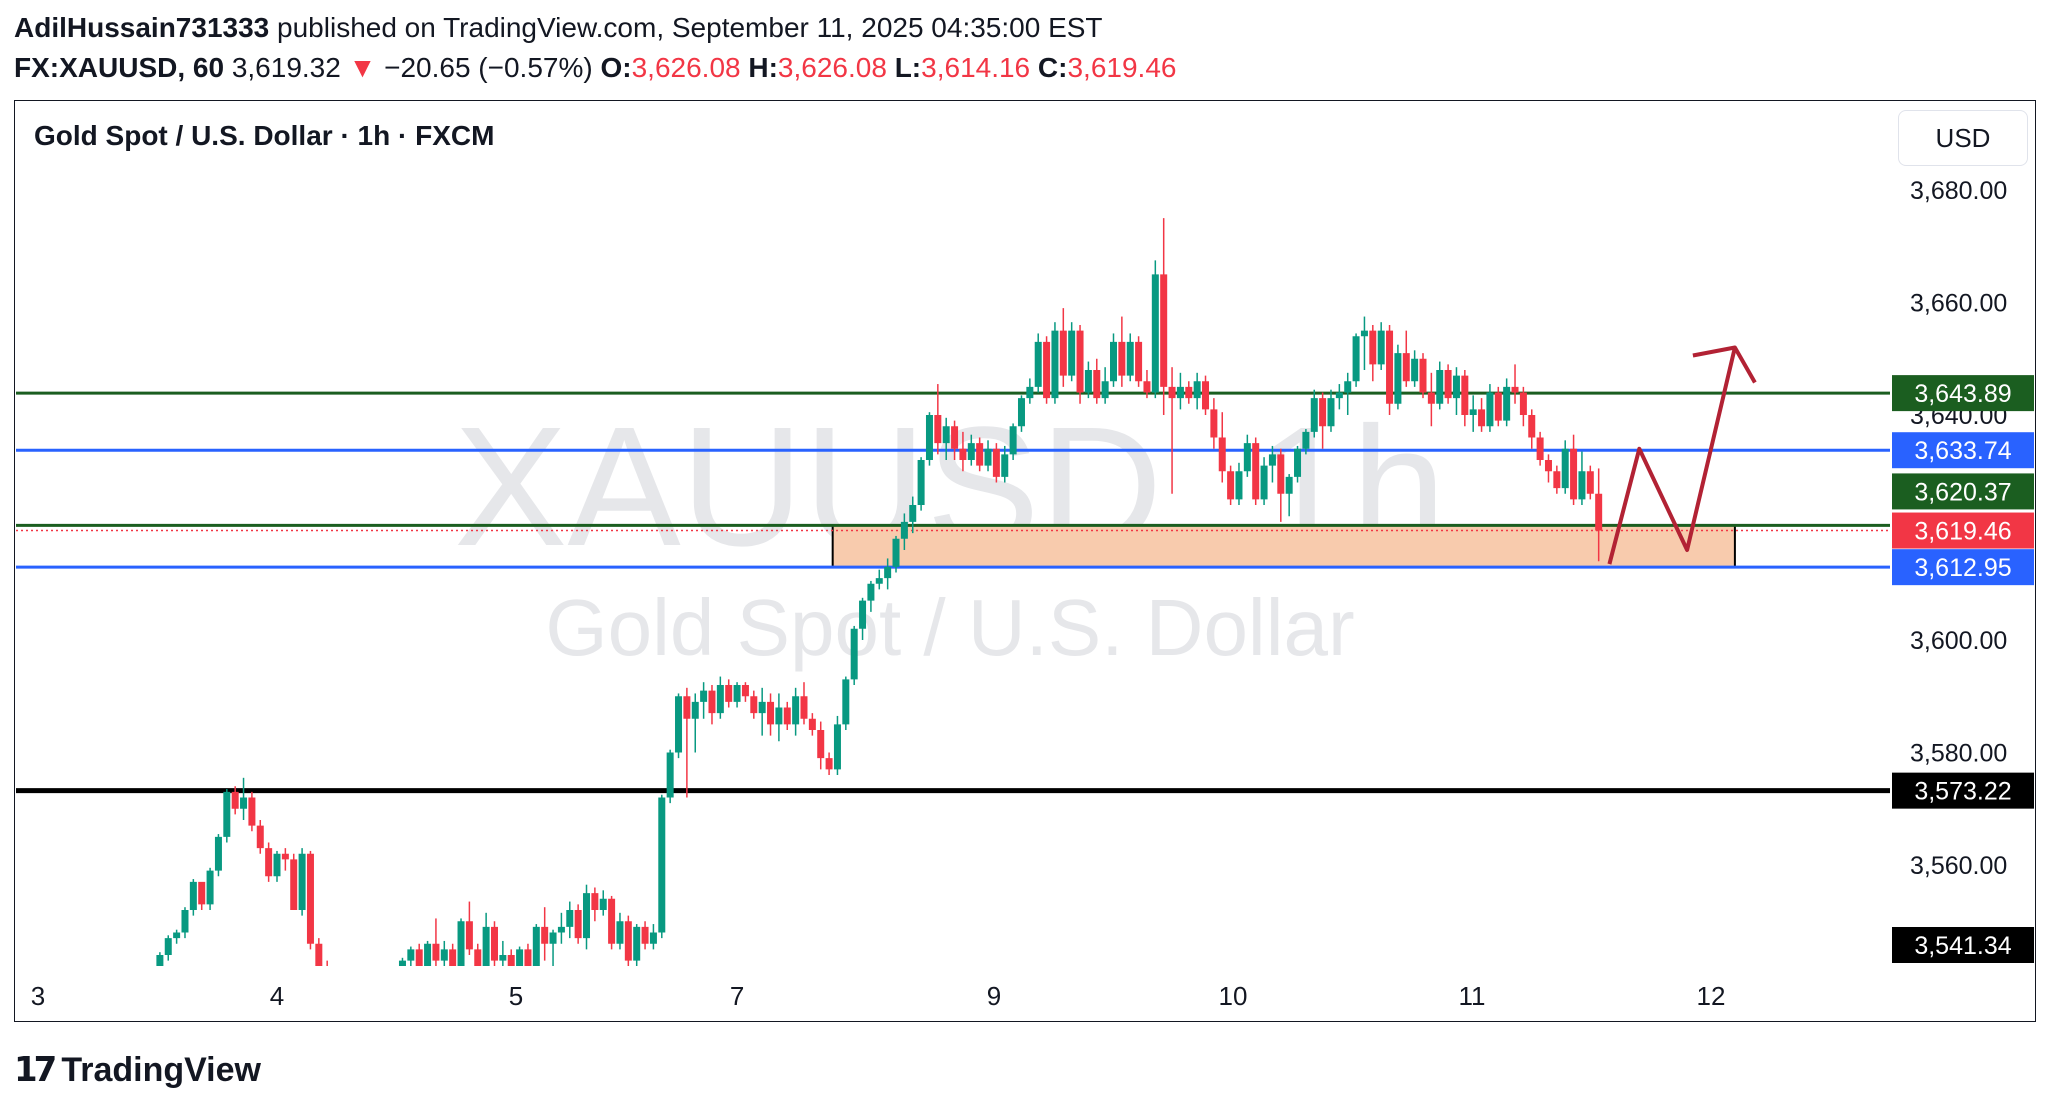 The height and width of the screenshot is (1111, 2050). I want to click on currency-button: USD, so click(1963, 138).